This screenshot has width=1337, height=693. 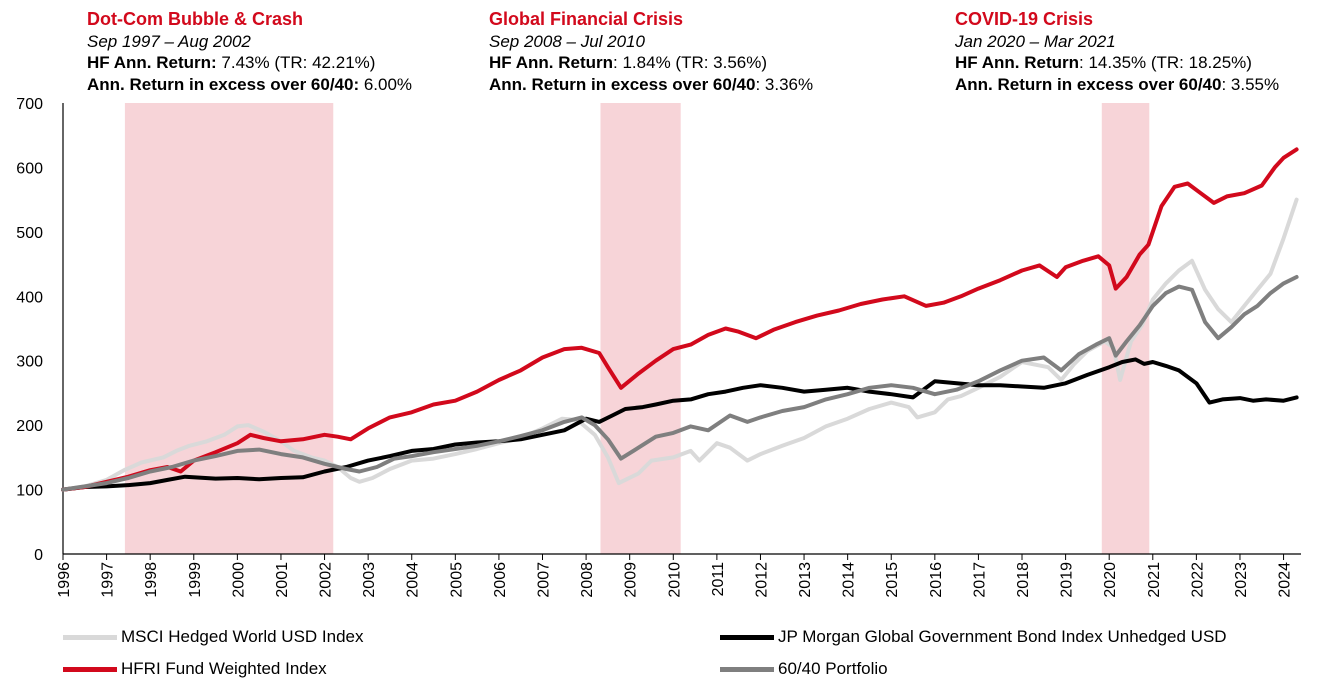 What do you see at coordinates (90, 637) in the screenshot?
I see `legend-swatch-msci` at bounding box center [90, 637].